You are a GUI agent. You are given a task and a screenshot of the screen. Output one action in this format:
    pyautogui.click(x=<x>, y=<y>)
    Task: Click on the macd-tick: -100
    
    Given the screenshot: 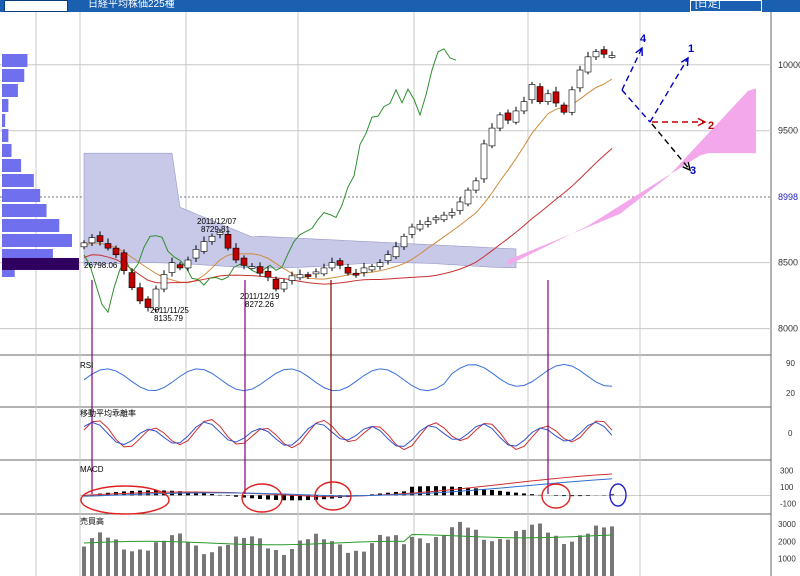 What is the action you would take?
    pyautogui.click(x=788, y=504)
    